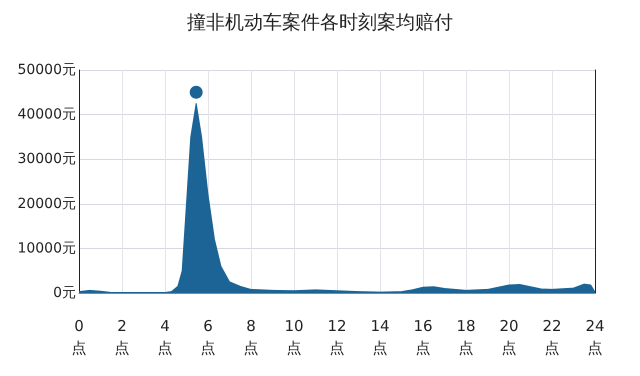 The width and height of the screenshot is (640, 376). What do you see at coordinates (46, 114) in the screenshot?
I see `y-tick-label: 40000元` at bounding box center [46, 114].